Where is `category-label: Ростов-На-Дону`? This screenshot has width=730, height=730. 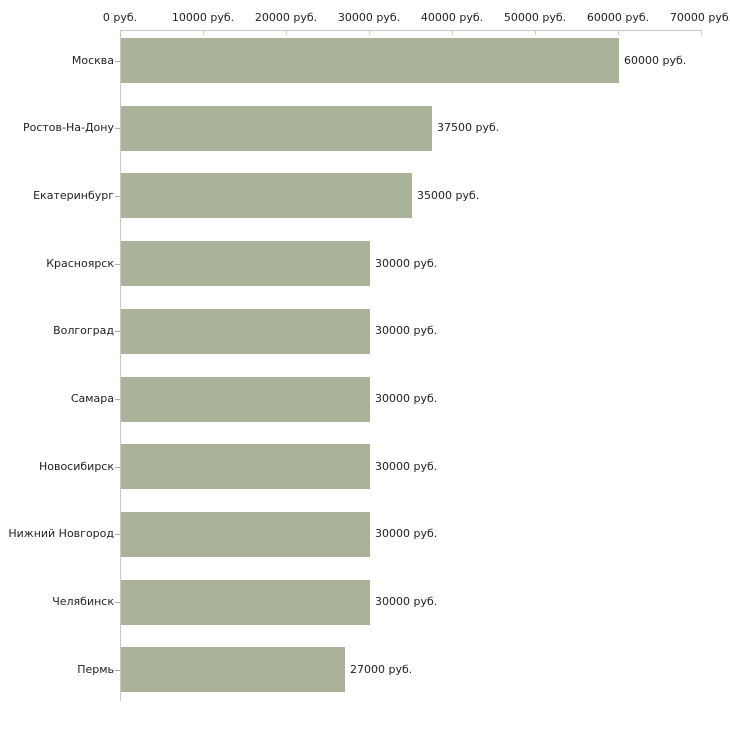
category-label: Ростов-На-Дону is located at coordinates (68, 128).